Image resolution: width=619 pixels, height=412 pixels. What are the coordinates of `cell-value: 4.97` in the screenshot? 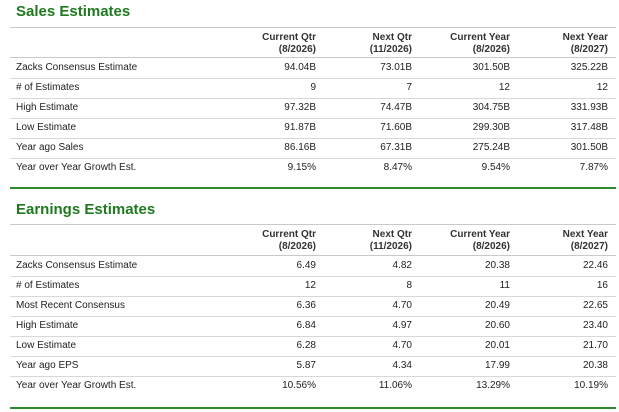 It's located at (402, 325).